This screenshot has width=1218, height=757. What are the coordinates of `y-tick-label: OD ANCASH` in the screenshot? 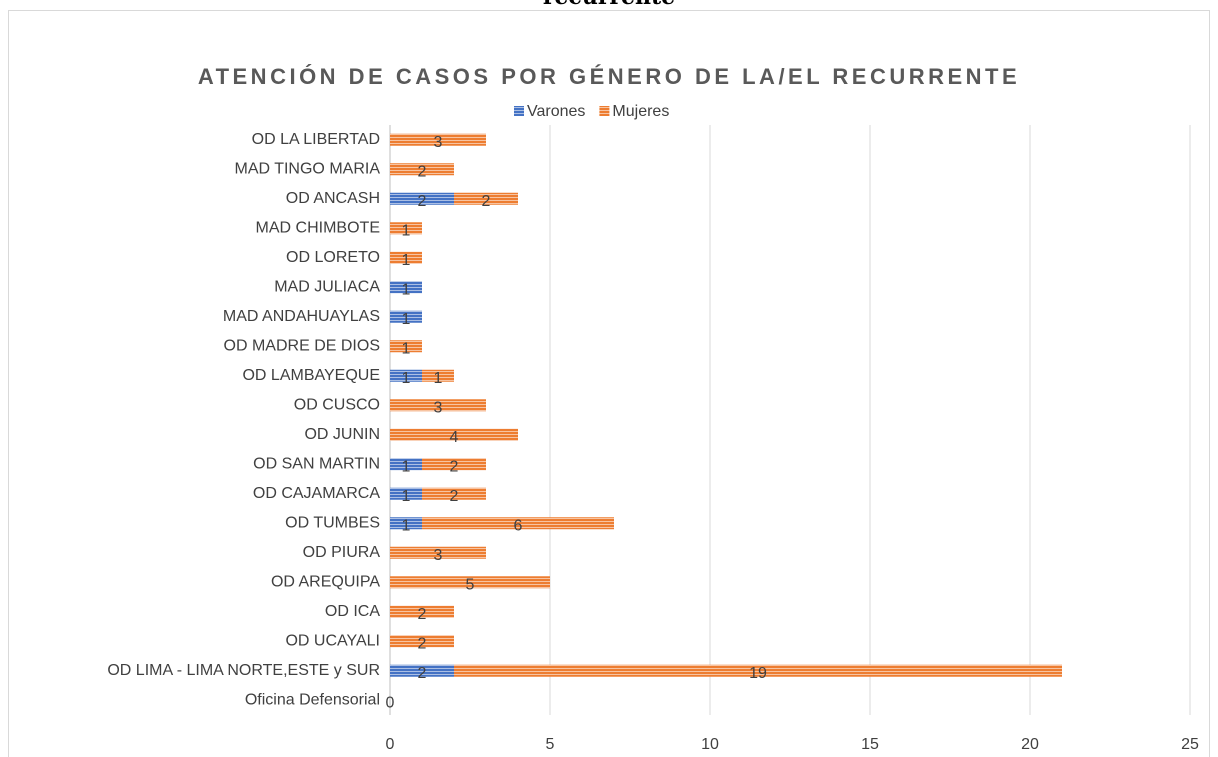 It's located at (333, 198).